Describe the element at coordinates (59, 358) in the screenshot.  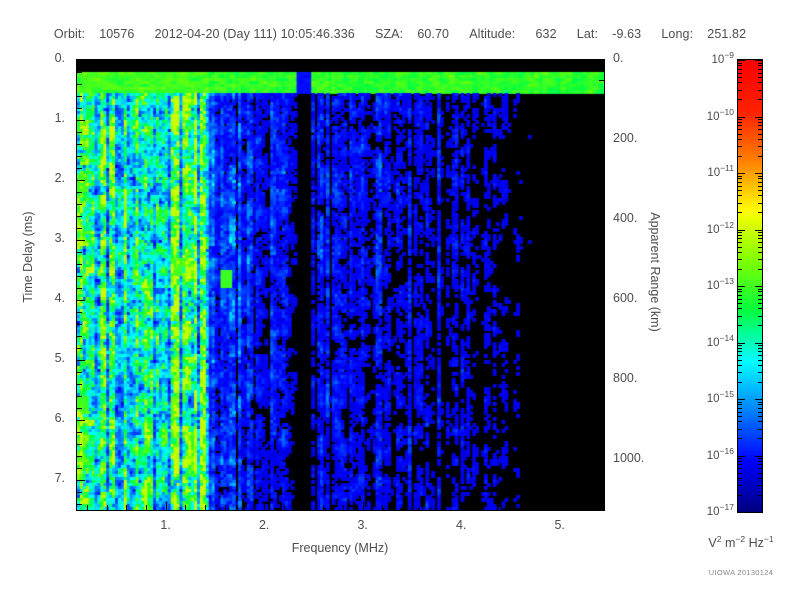
I see `y-axis-left-tick-label: 5.` at that location.